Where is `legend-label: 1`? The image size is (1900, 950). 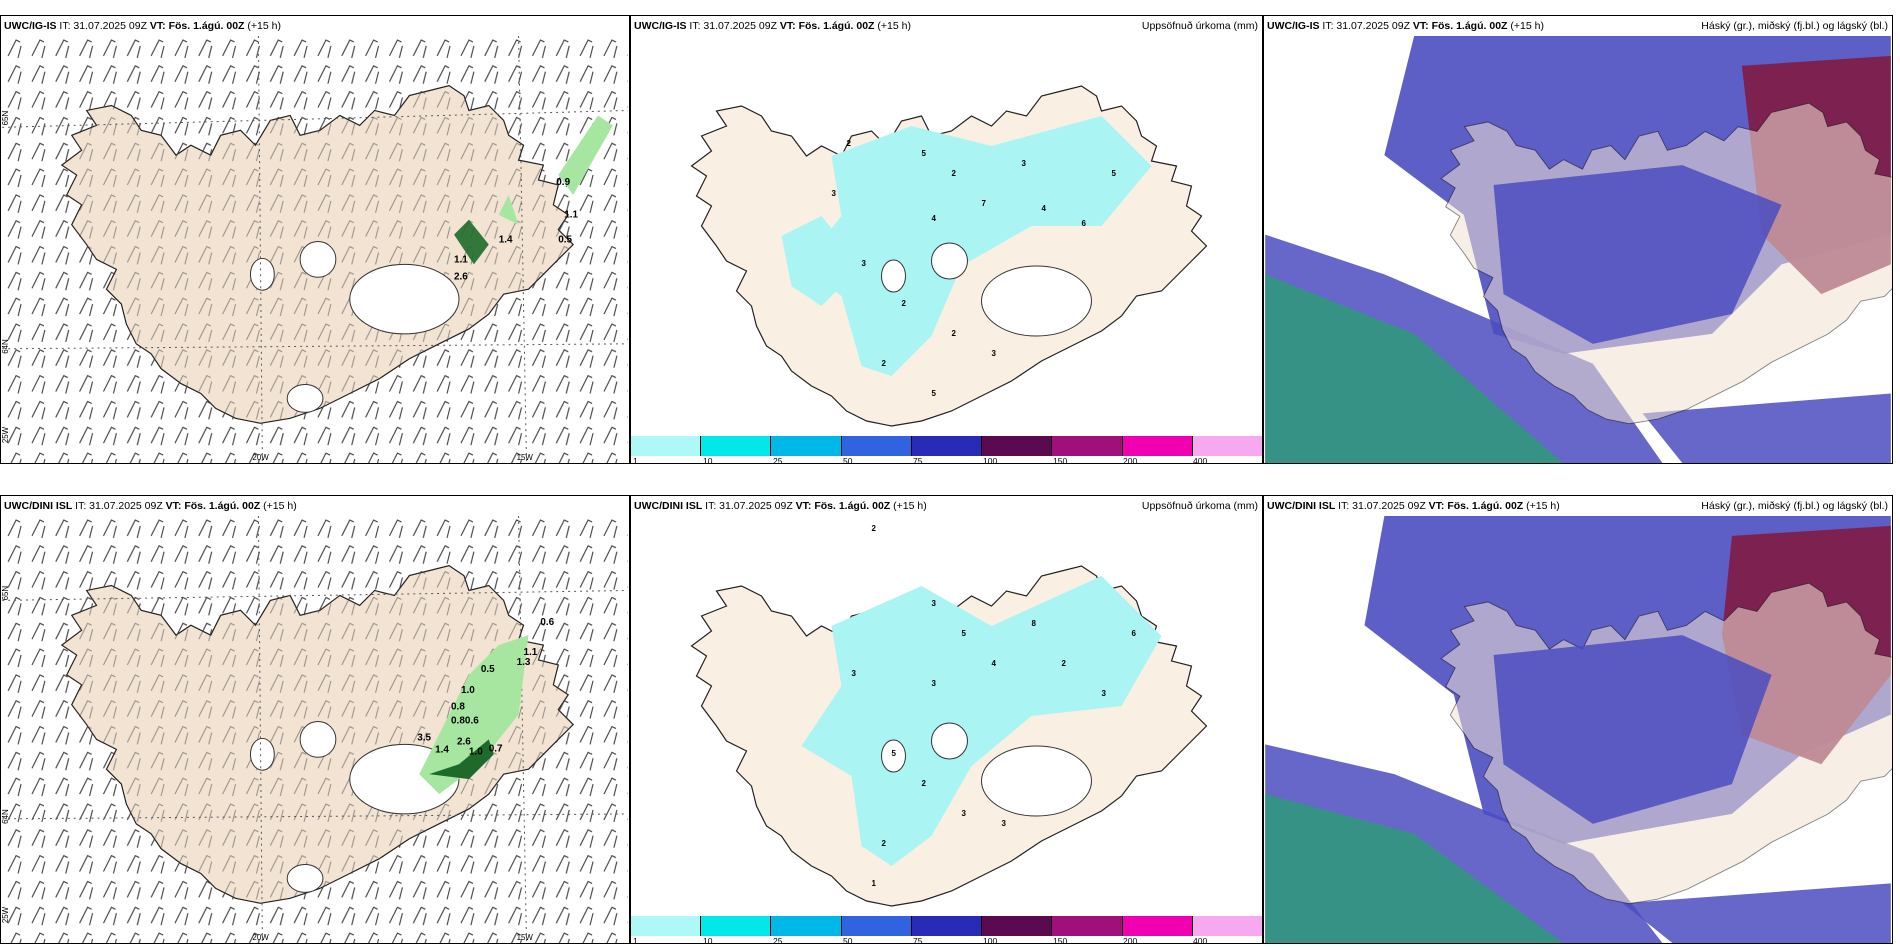 legend-label: 1 is located at coordinates (635, 940).